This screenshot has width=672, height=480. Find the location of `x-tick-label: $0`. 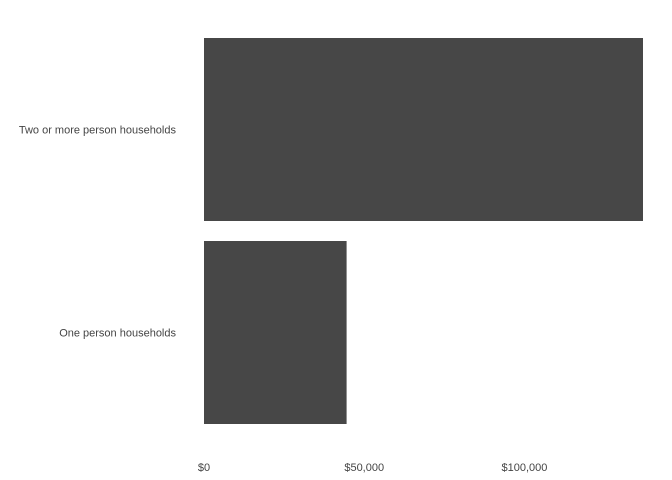

x-tick-label: $0 is located at coordinates (204, 468).